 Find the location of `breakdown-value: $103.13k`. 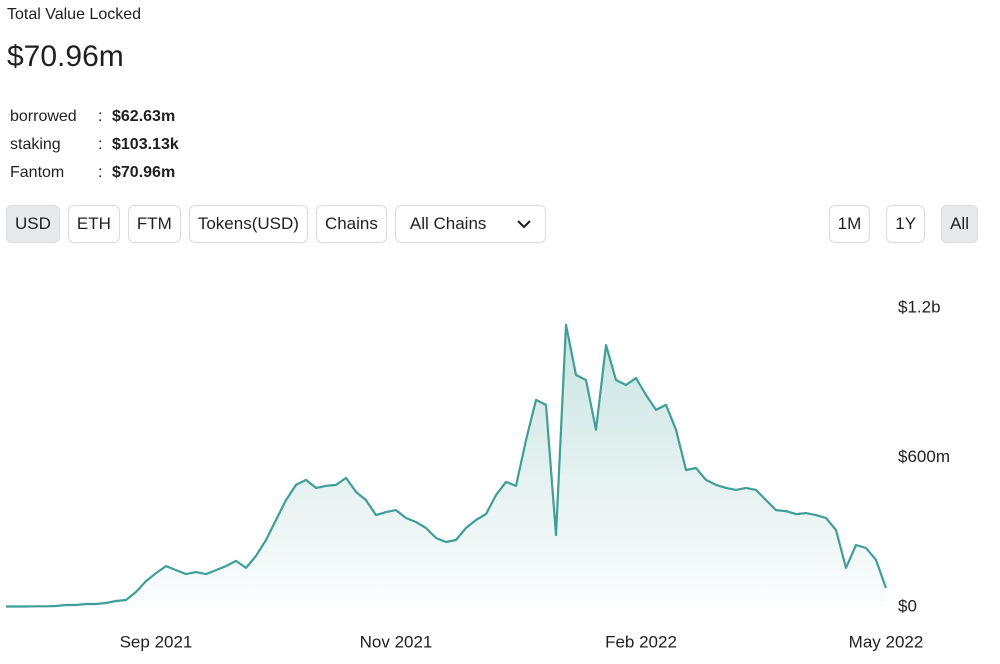

breakdown-value: $103.13k is located at coordinates (145, 144).